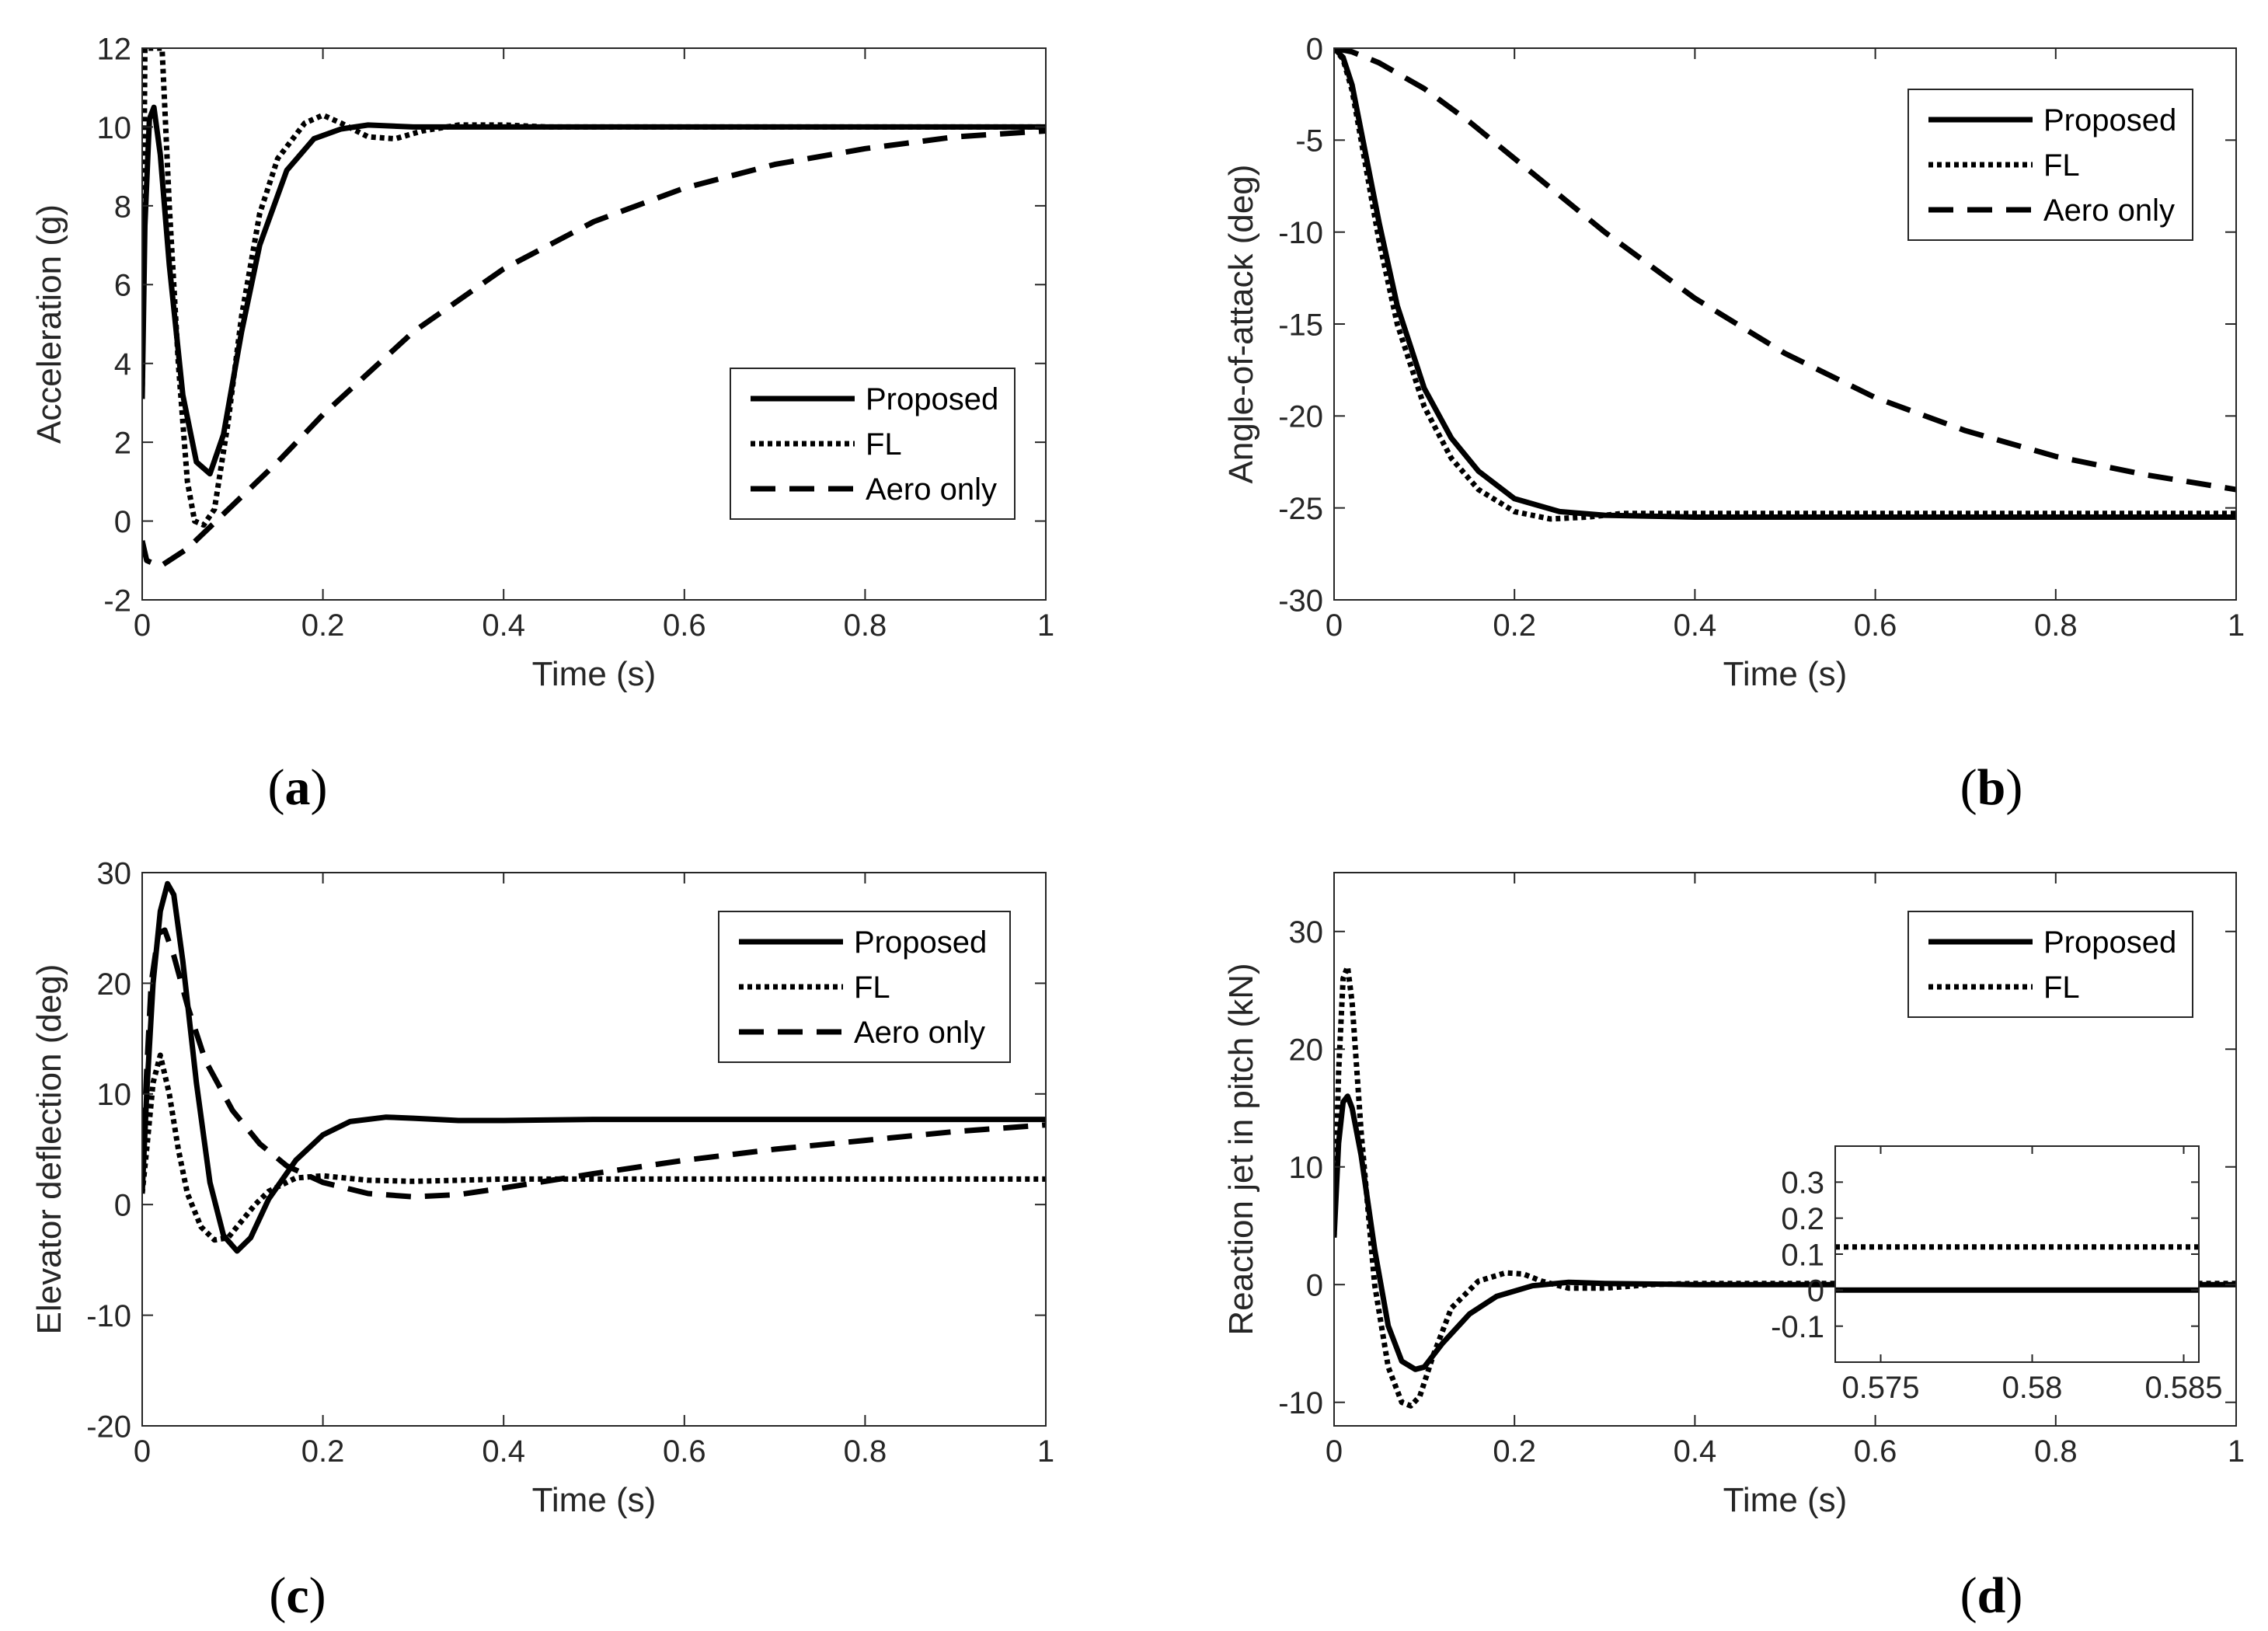 This screenshot has width=2268, height=1631. Describe the element at coordinates (1802, 1184) in the screenshot. I see `y-tick-label: 0.3` at that location.